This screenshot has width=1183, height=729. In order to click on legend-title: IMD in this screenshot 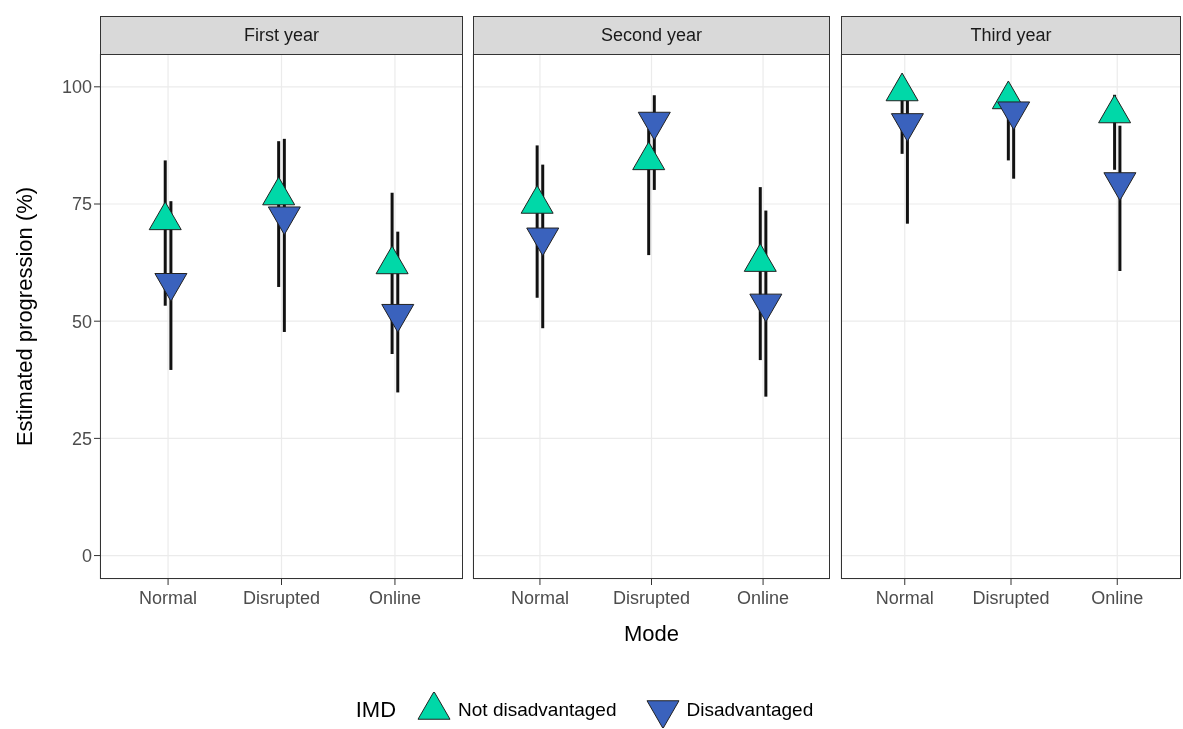, I will do `click(376, 710)`.